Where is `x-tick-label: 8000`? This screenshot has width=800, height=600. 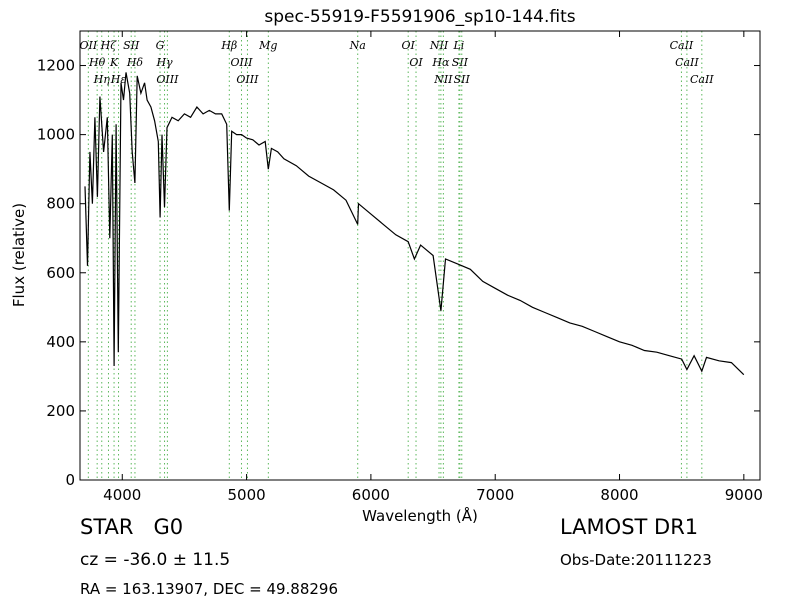 x-tick-label: 8000 is located at coordinates (619, 495).